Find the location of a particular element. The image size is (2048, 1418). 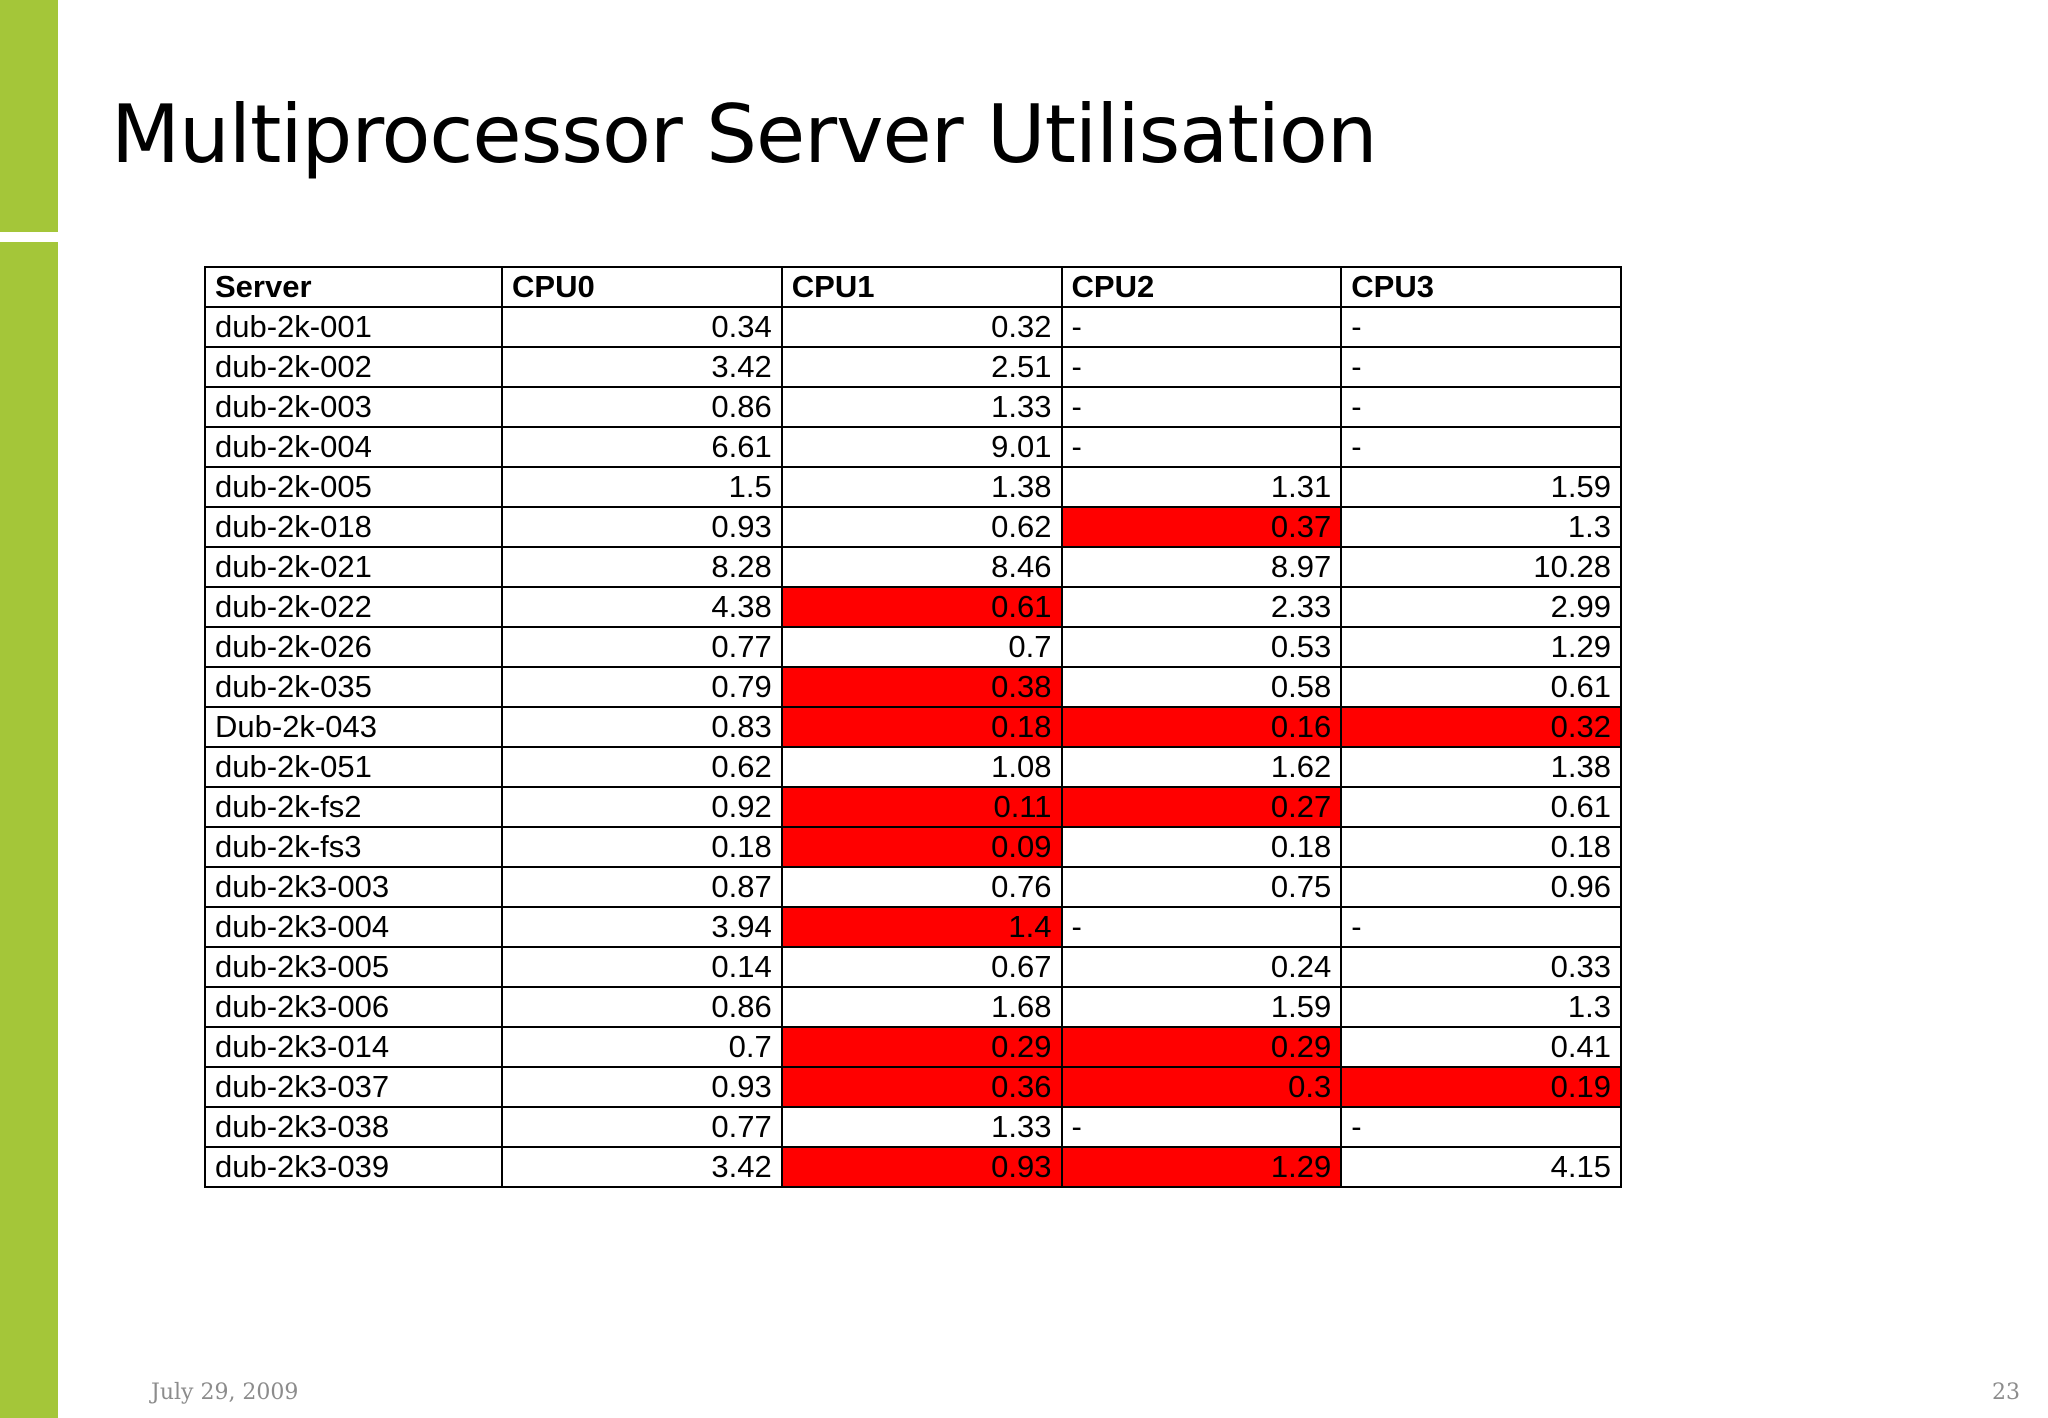

cpu3-cell: 4.15 is located at coordinates (1481, 1167).